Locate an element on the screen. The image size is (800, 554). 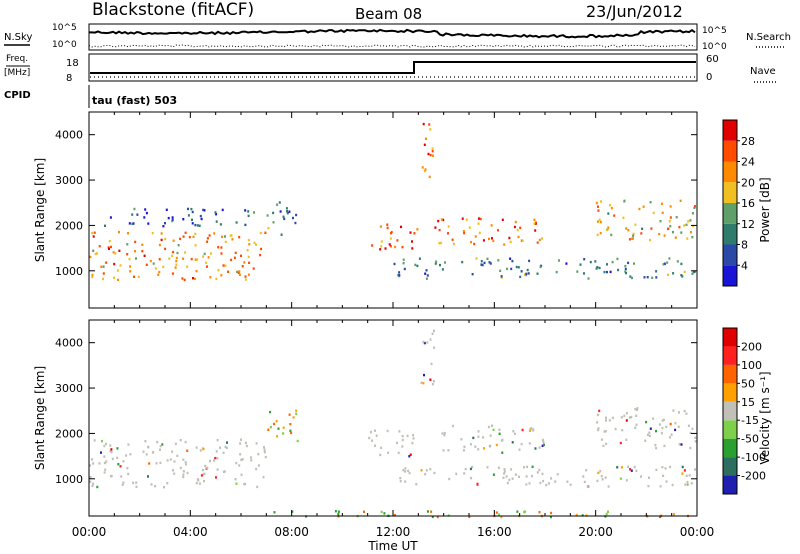
freq-unit-label: [MHz] is located at coordinates (17, 73).